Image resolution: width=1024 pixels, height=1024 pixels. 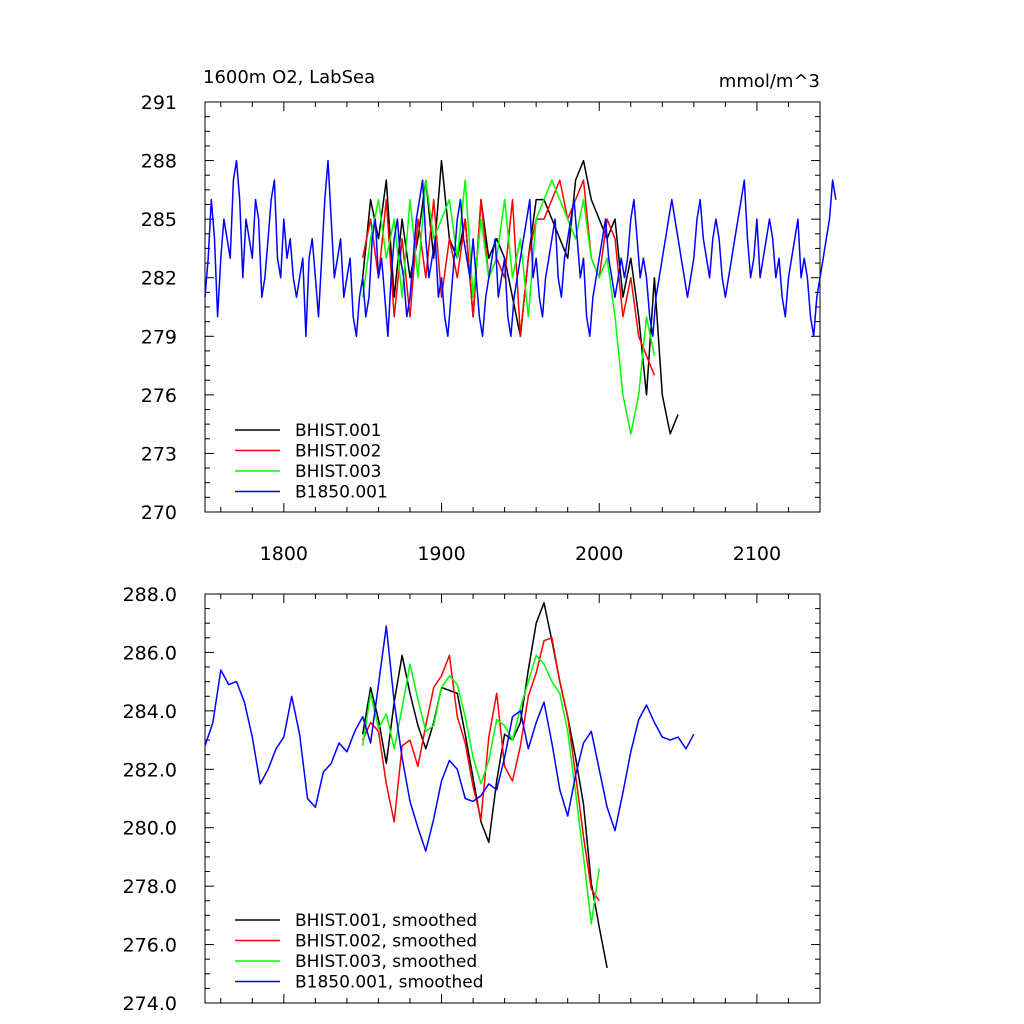 I want to click on units-label: mmol/m^3, so click(x=769, y=81).